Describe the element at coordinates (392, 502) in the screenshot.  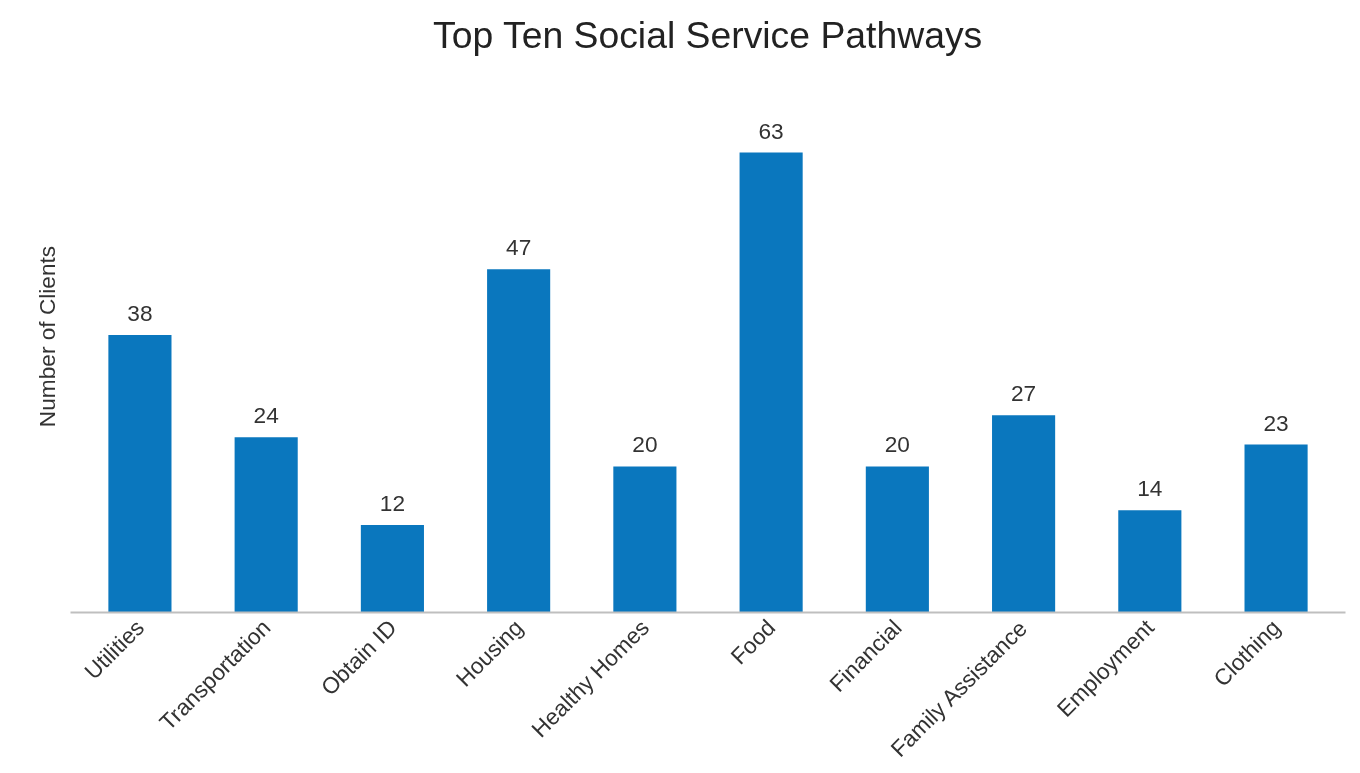
I see `data-label: 12` at that location.